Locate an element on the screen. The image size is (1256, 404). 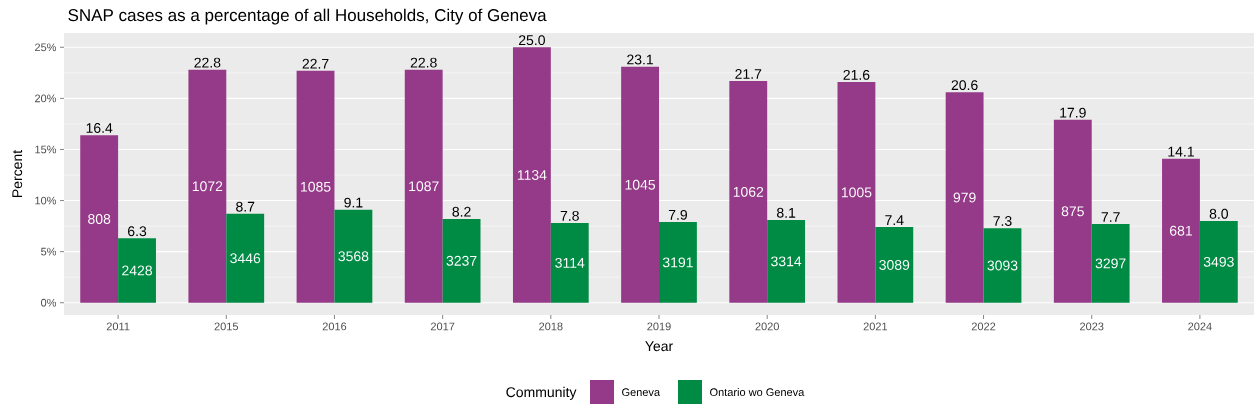
annotation: 1085 is located at coordinates (316, 186).